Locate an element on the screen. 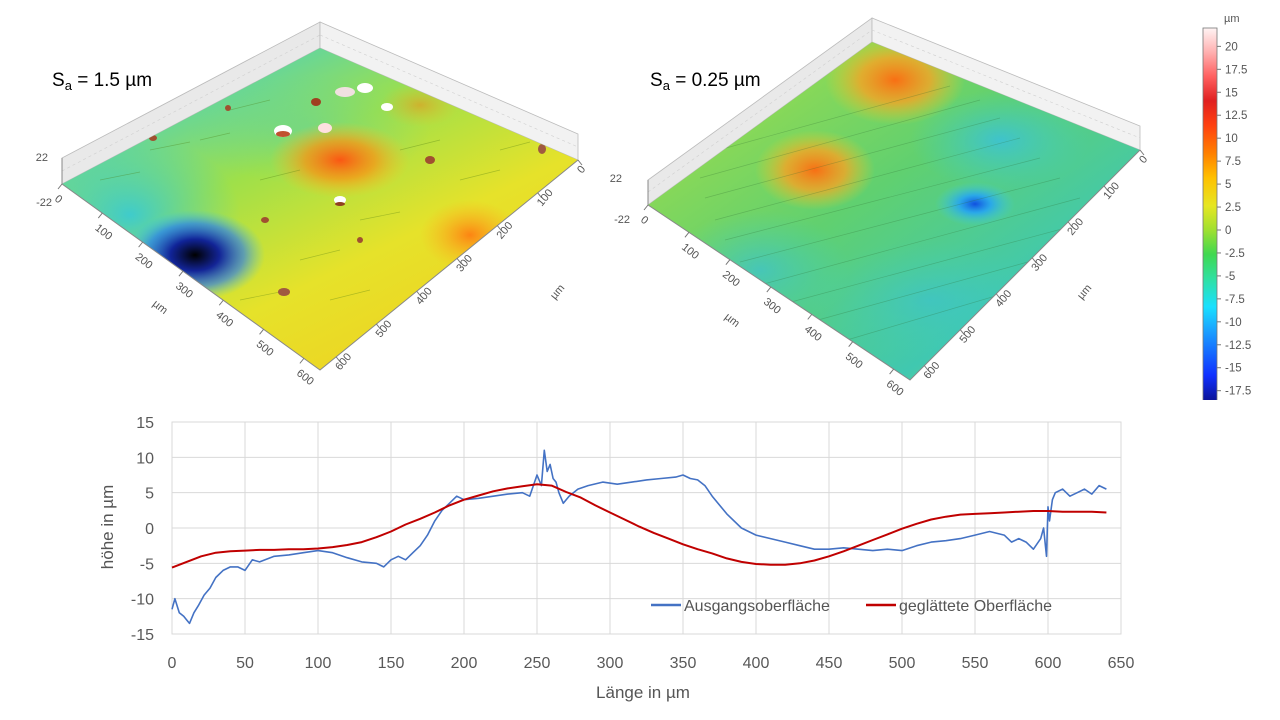 Image resolution: width=1280 pixels, height=720 pixels. x-tick-label: 650 is located at coordinates (1121, 663).